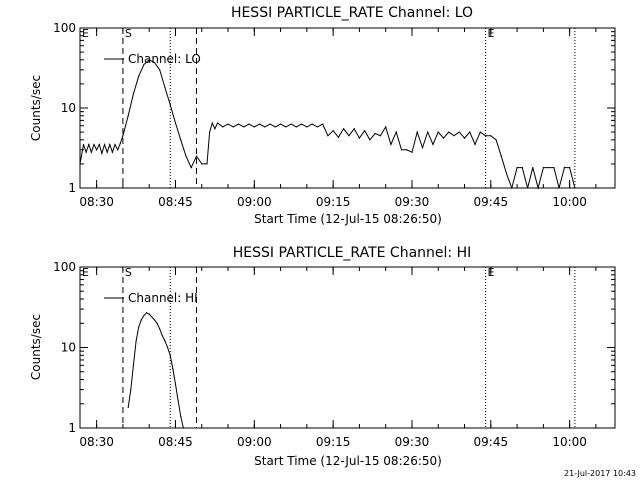  I want to click on legend: Channel: HI, so click(151, 298).